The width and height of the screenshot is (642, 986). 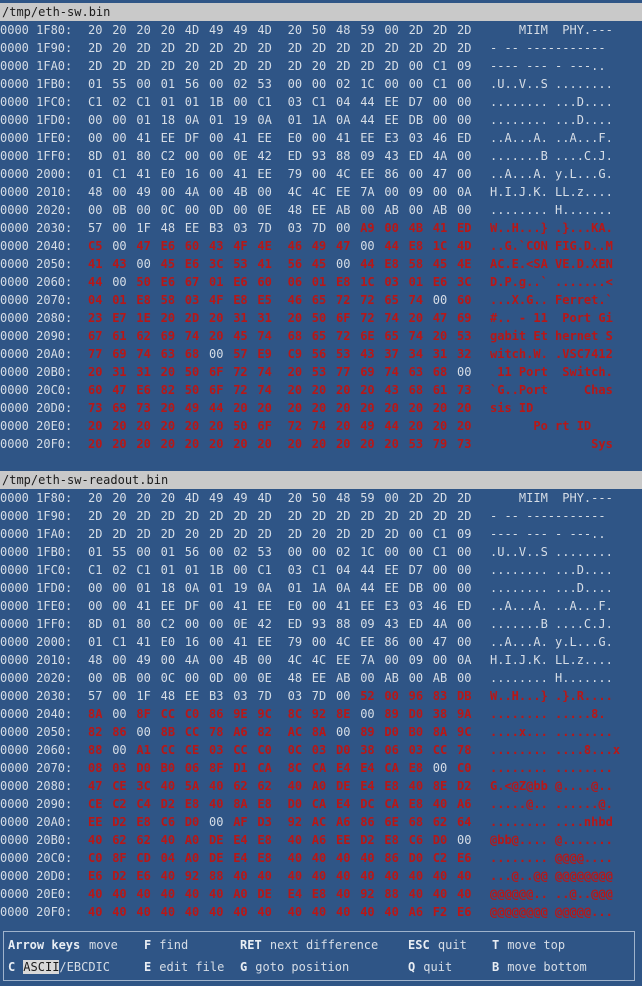 What do you see at coordinates (192, 246) in the screenshot?
I see `hex-byte: 60` at bounding box center [192, 246].